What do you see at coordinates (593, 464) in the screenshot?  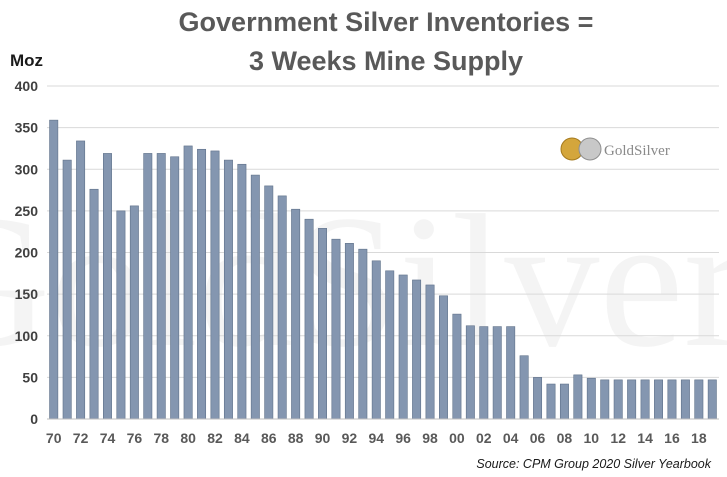 I see `source-note: Source: CPM Group 2020 Silver Yearbook` at bounding box center [593, 464].